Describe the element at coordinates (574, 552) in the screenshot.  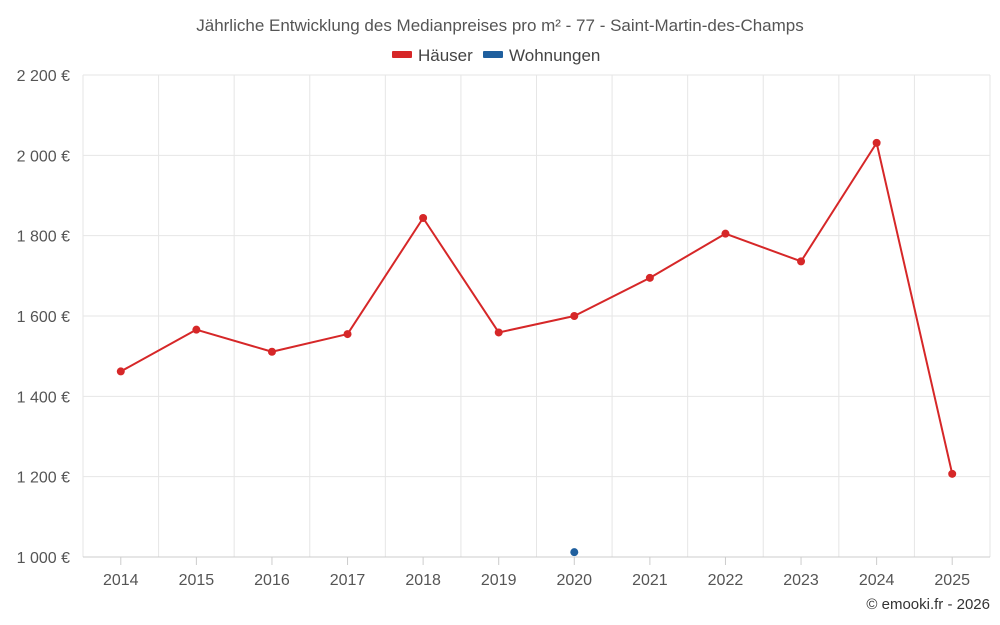
I see `data-point-wohnungen` at that location.